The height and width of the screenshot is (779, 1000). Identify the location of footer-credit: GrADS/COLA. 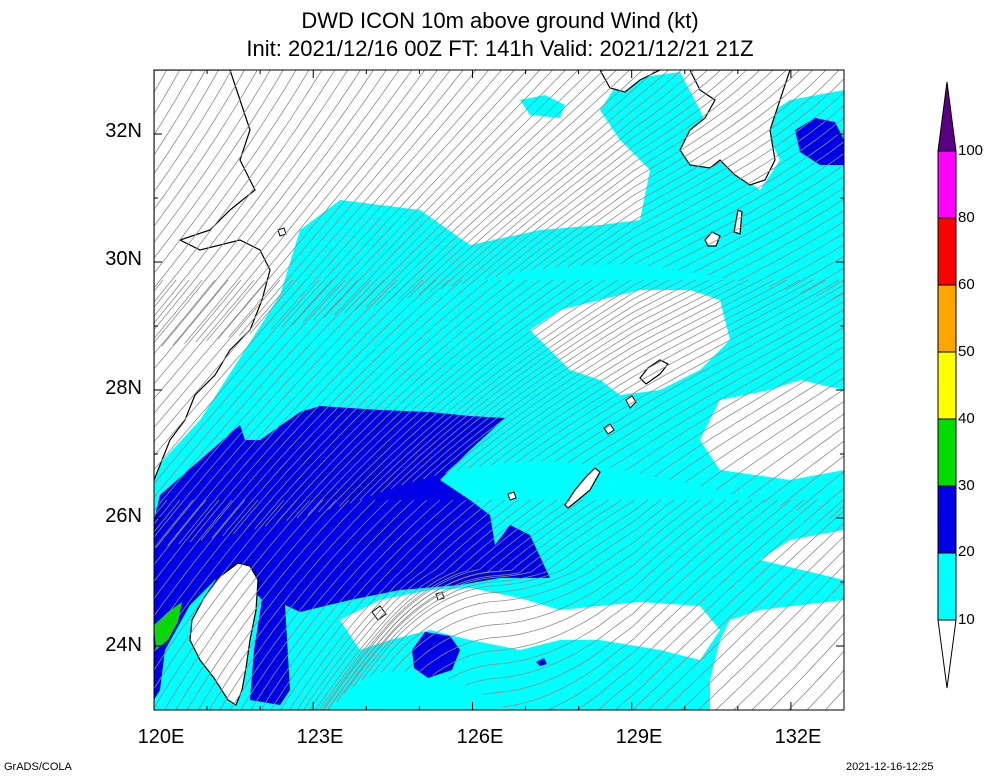
(38, 767).